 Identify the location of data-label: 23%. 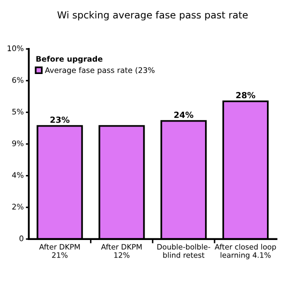
(60, 119).